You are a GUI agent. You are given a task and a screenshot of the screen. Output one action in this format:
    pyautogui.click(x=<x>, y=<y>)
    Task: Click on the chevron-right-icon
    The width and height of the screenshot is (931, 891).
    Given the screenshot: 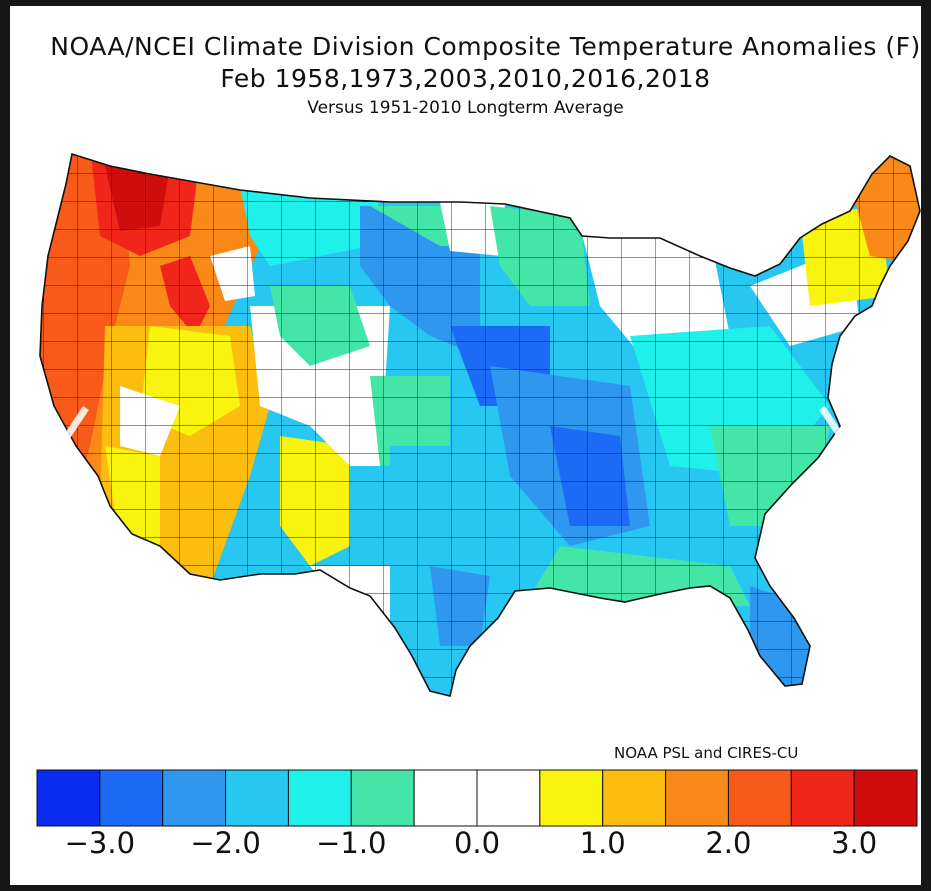 What is the action you would take?
    pyautogui.click(x=835, y=447)
    